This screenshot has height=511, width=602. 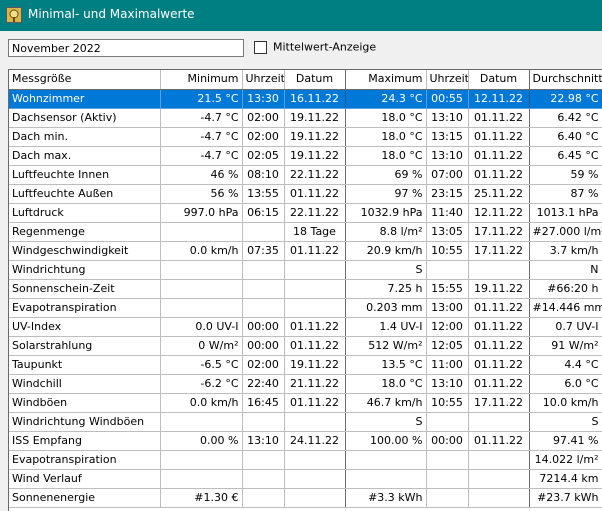 I want to click on average-checkbox, so click(x=260, y=47).